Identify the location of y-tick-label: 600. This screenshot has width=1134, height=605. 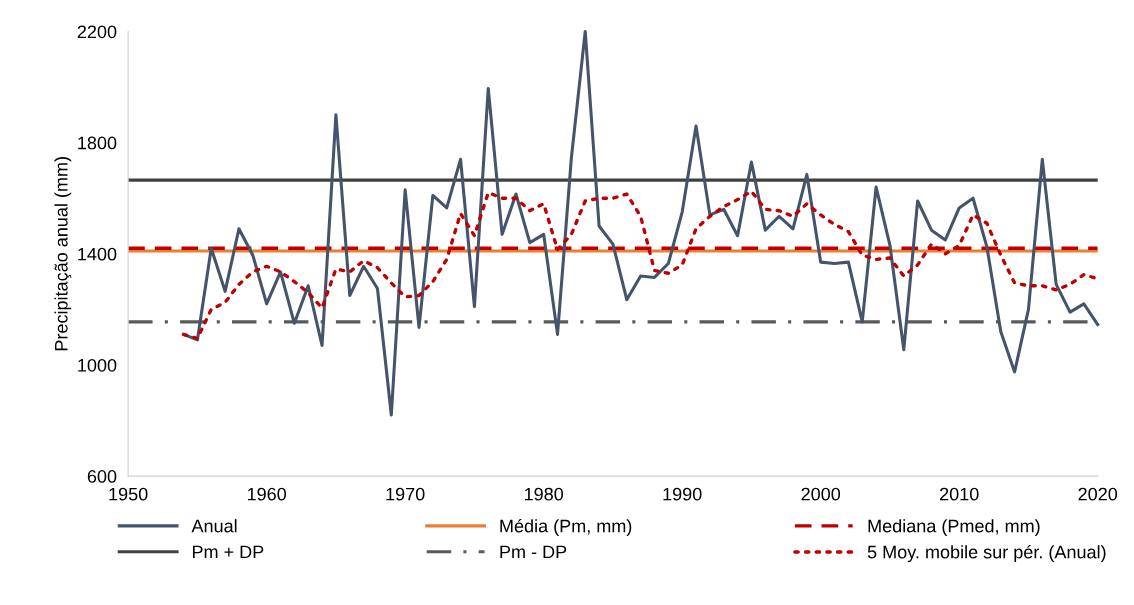
(102, 476).